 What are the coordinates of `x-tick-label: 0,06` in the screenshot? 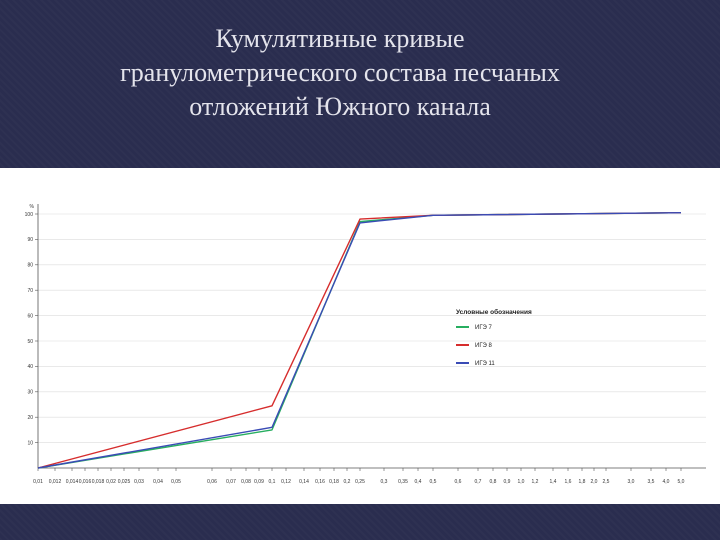 It's located at (212, 482).